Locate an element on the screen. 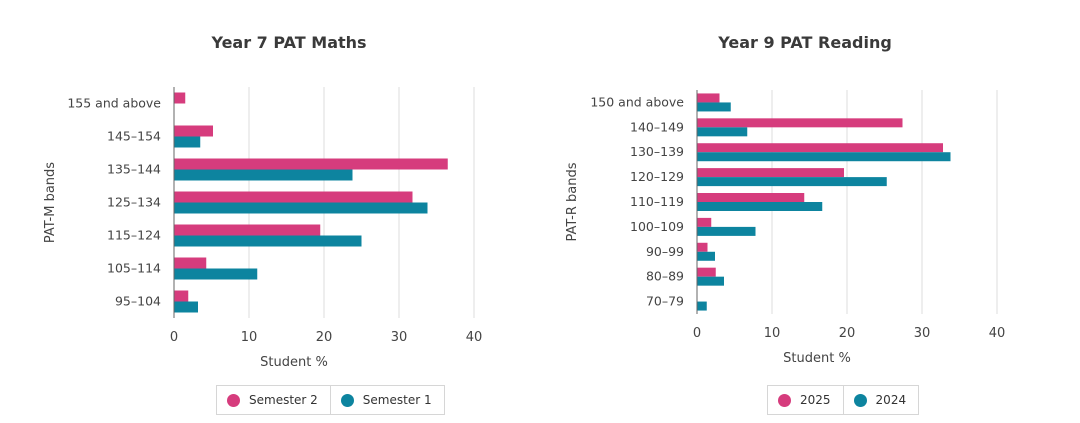  legend-item-series-b: 2024 is located at coordinates (880, 400).